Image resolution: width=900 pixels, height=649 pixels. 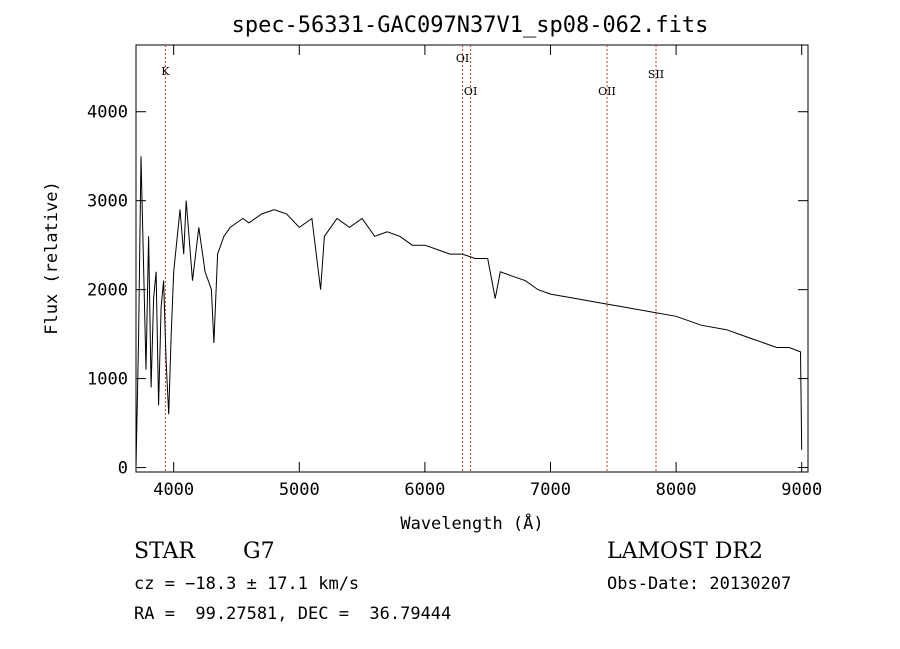 I want to click on y-tick-label: 1000, so click(x=107, y=380).